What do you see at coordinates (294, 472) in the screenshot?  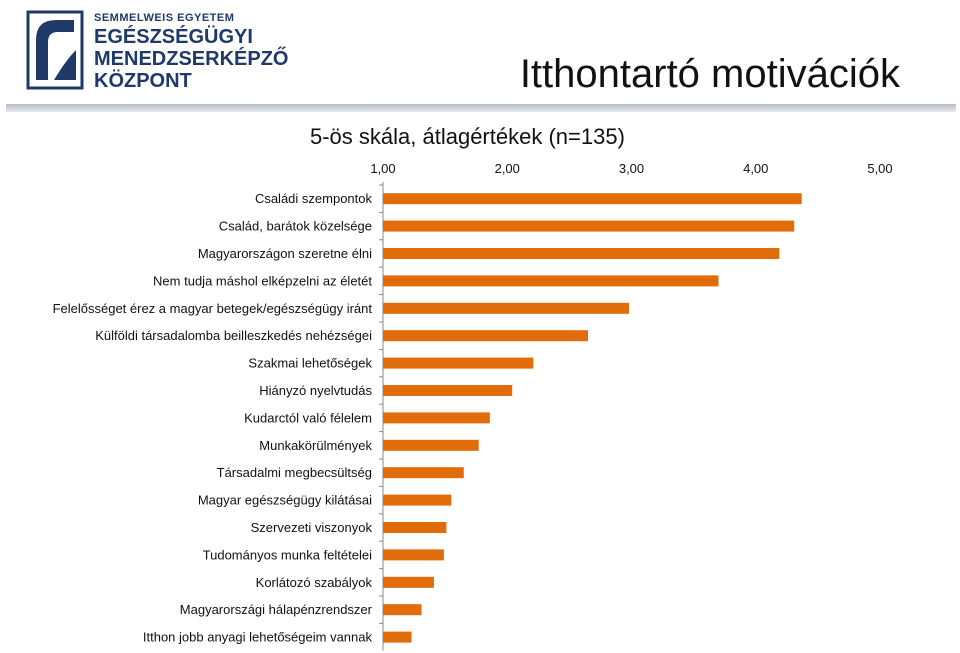 I see `category-label: Társadalmi megbecsültség` at bounding box center [294, 472].